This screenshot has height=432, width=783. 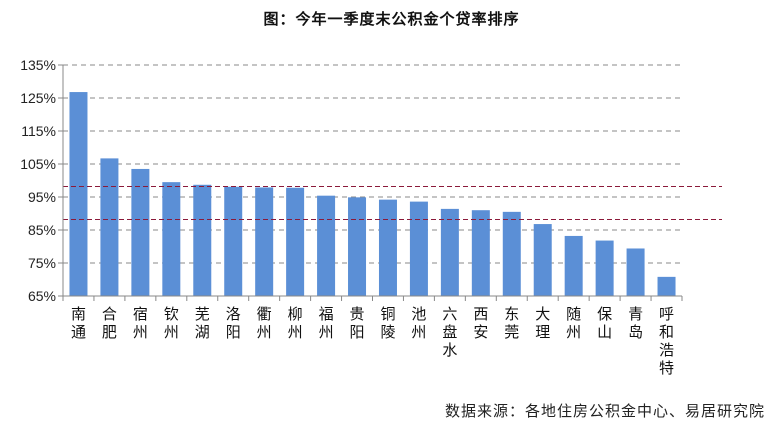 I want to click on x-category-label: 西, so click(x=480, y=314).